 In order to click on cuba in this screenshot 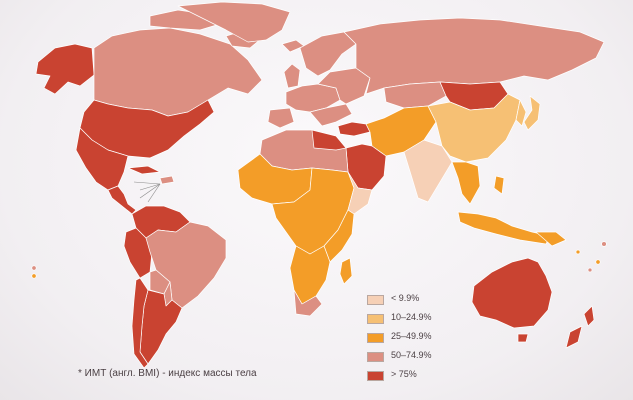, I will do `click(144, 170)`.